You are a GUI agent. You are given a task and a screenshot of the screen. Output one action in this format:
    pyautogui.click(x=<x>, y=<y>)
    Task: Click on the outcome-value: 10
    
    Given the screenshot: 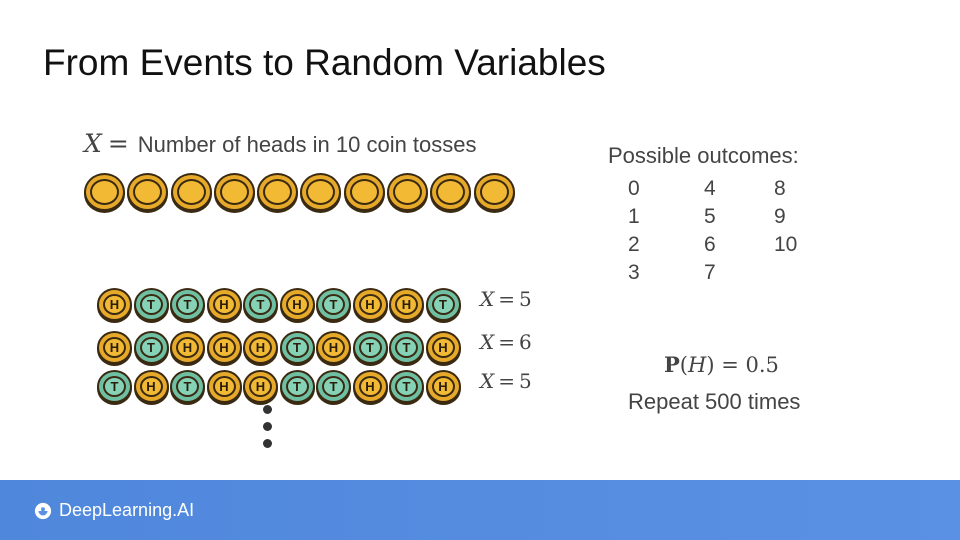 What is the action you would take?
    pyautogui.click(x=786, y=244)
    